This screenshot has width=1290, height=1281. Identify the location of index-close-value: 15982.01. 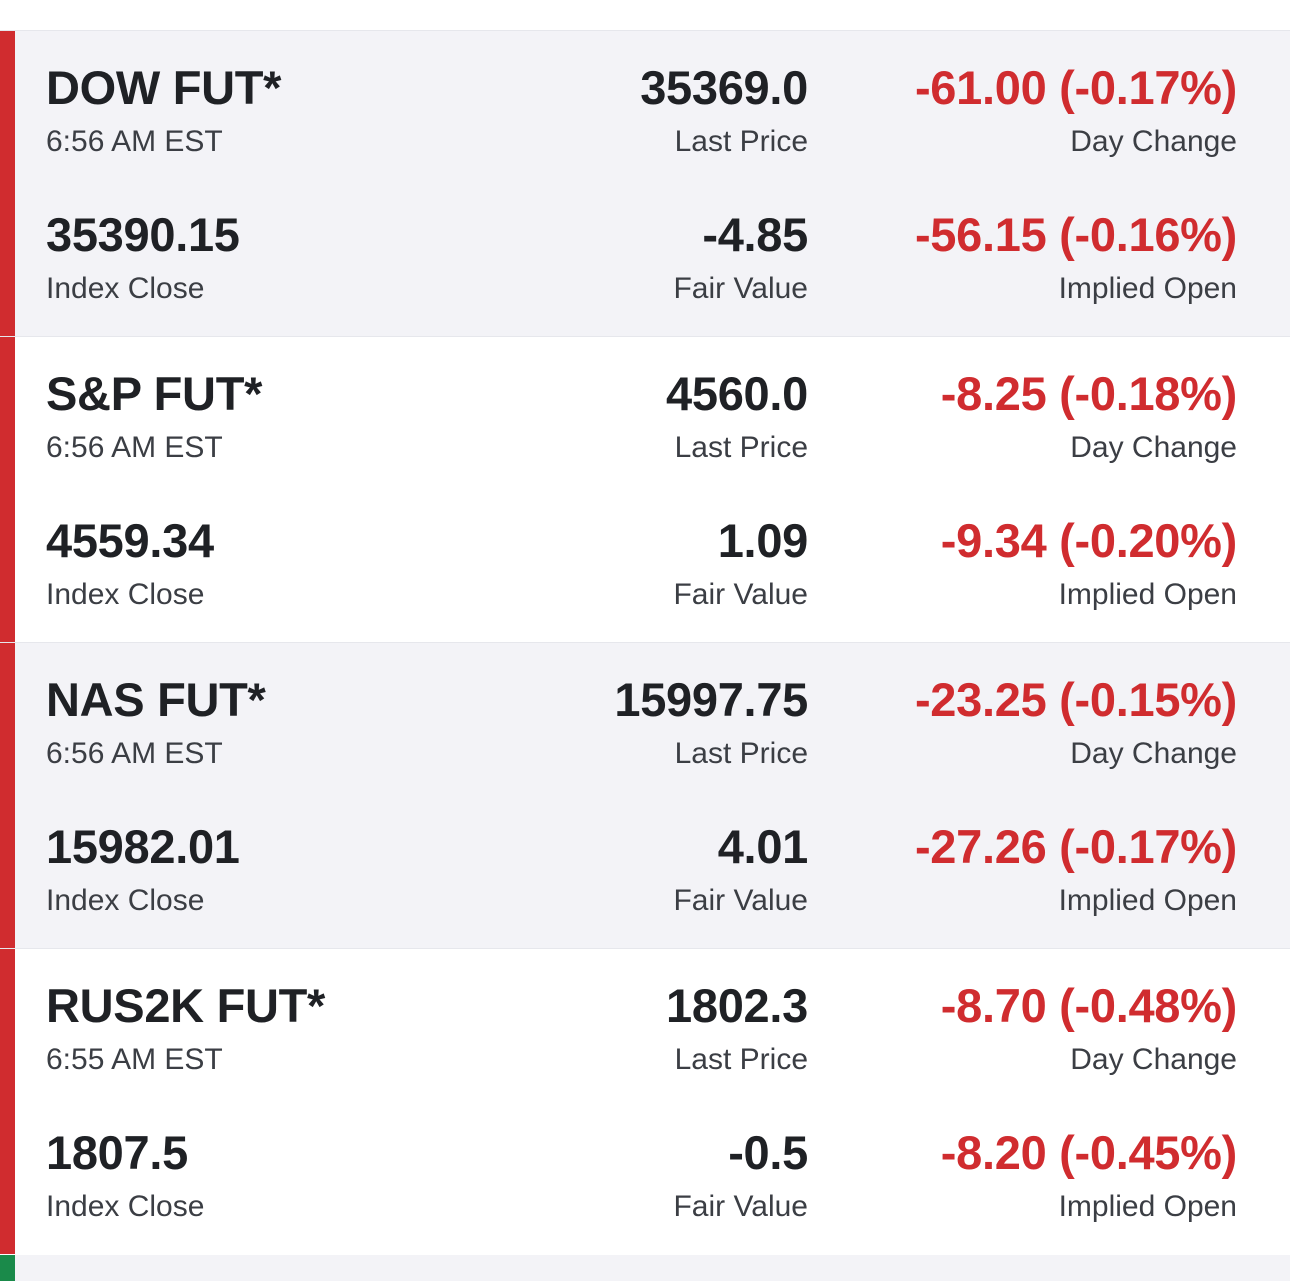
(143, 846).